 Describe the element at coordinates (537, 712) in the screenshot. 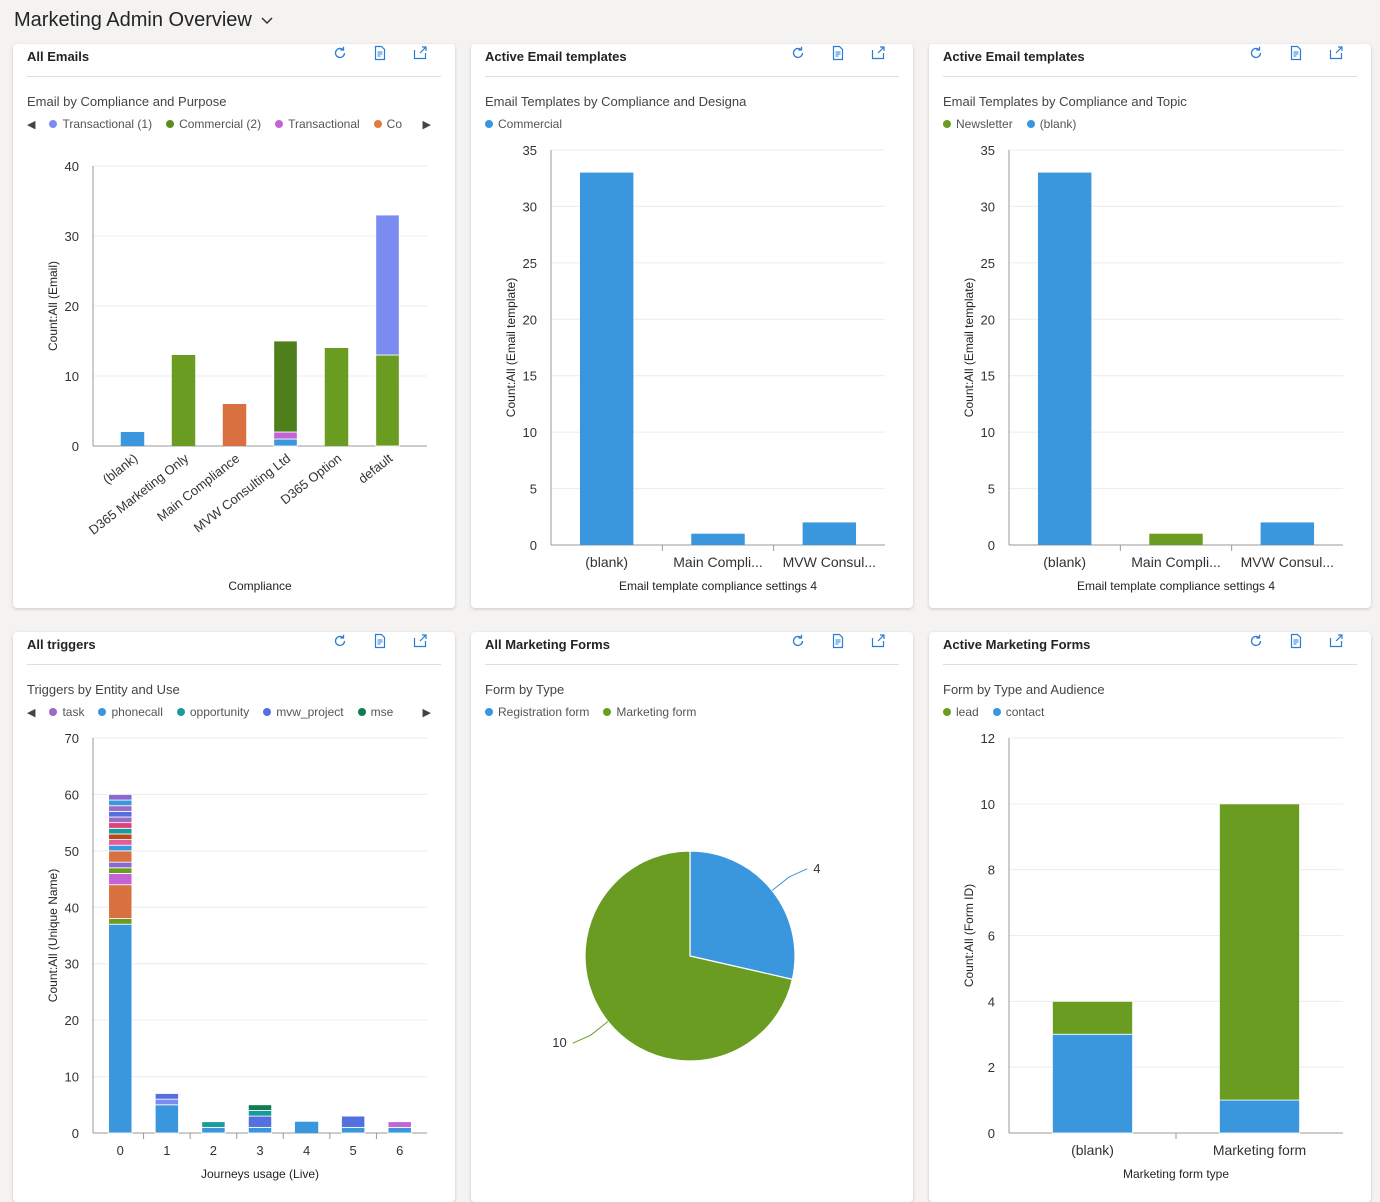

I see `legend-item: Registration form` at that location.